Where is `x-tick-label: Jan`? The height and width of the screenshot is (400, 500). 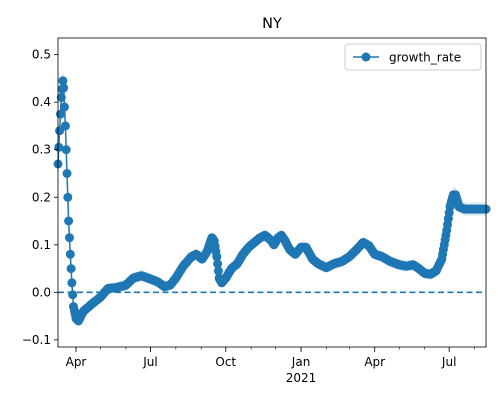 x-tick-label: Jan is located at coordinates (301, 362).